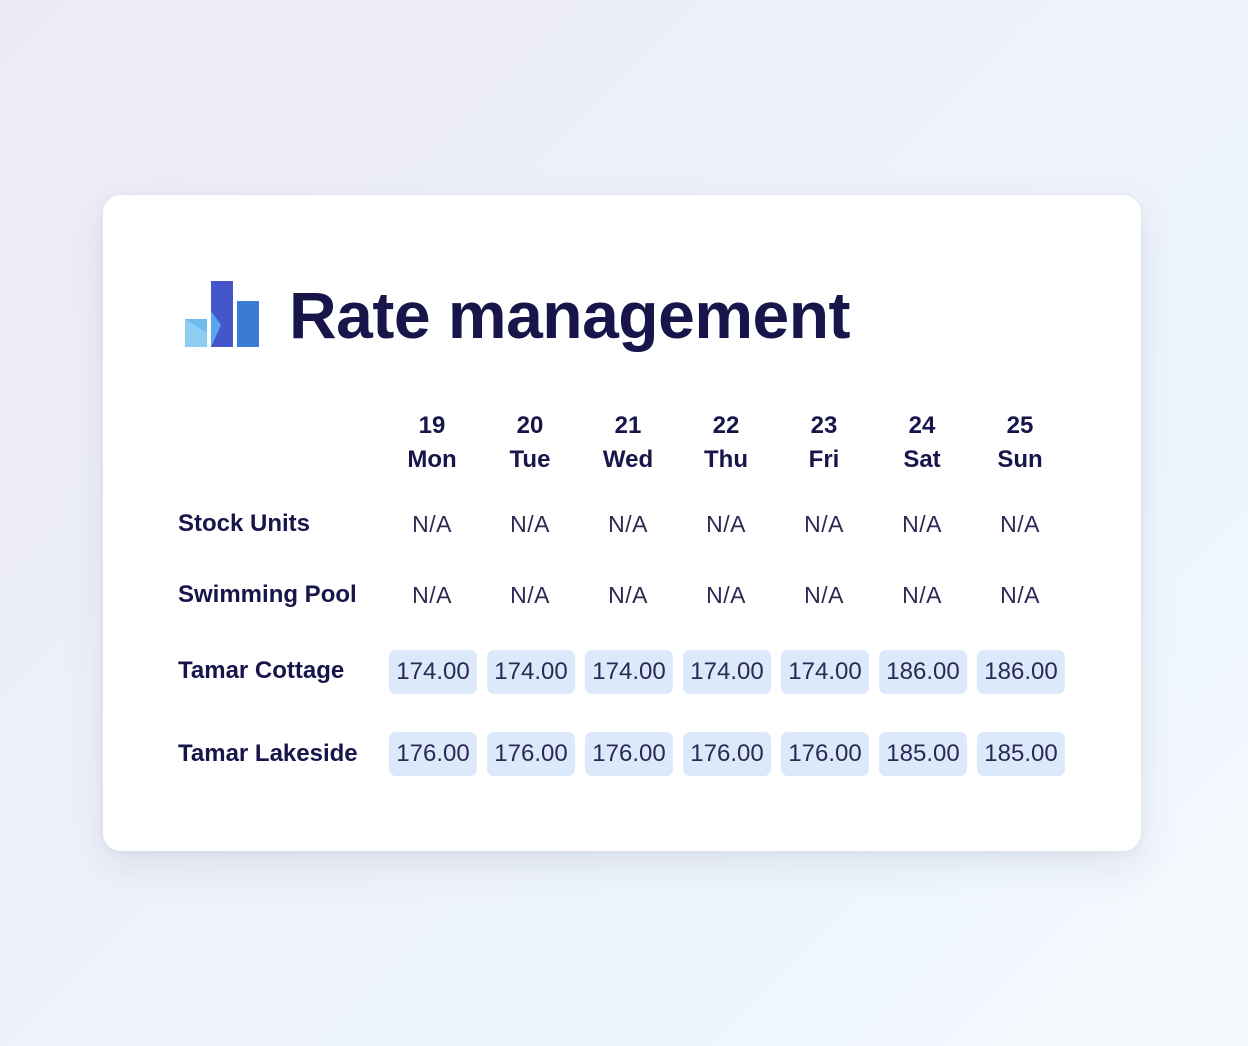 The image size is (1248, 1046). What do you see at coordinates (922, 443) in the screenshot?
I see `day-header-5: 24 Sat` at bounding box center [922, 443].